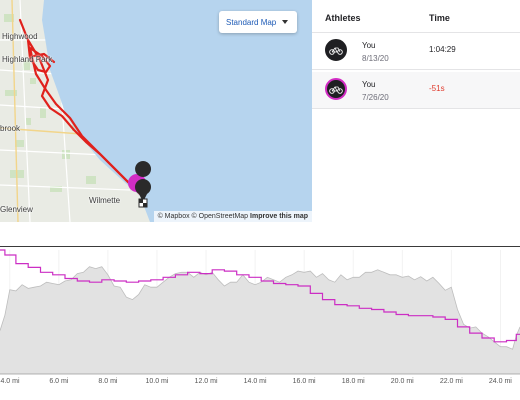 This screenshot has width=520, height=400. I want to click on activity-date: 7/26/20, so click(375, 97).